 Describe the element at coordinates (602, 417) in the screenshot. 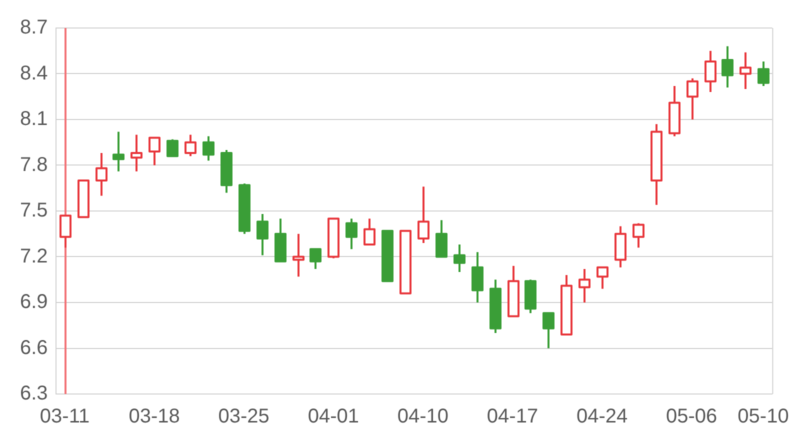

I see `x-tick-label: 04-24` at that location.